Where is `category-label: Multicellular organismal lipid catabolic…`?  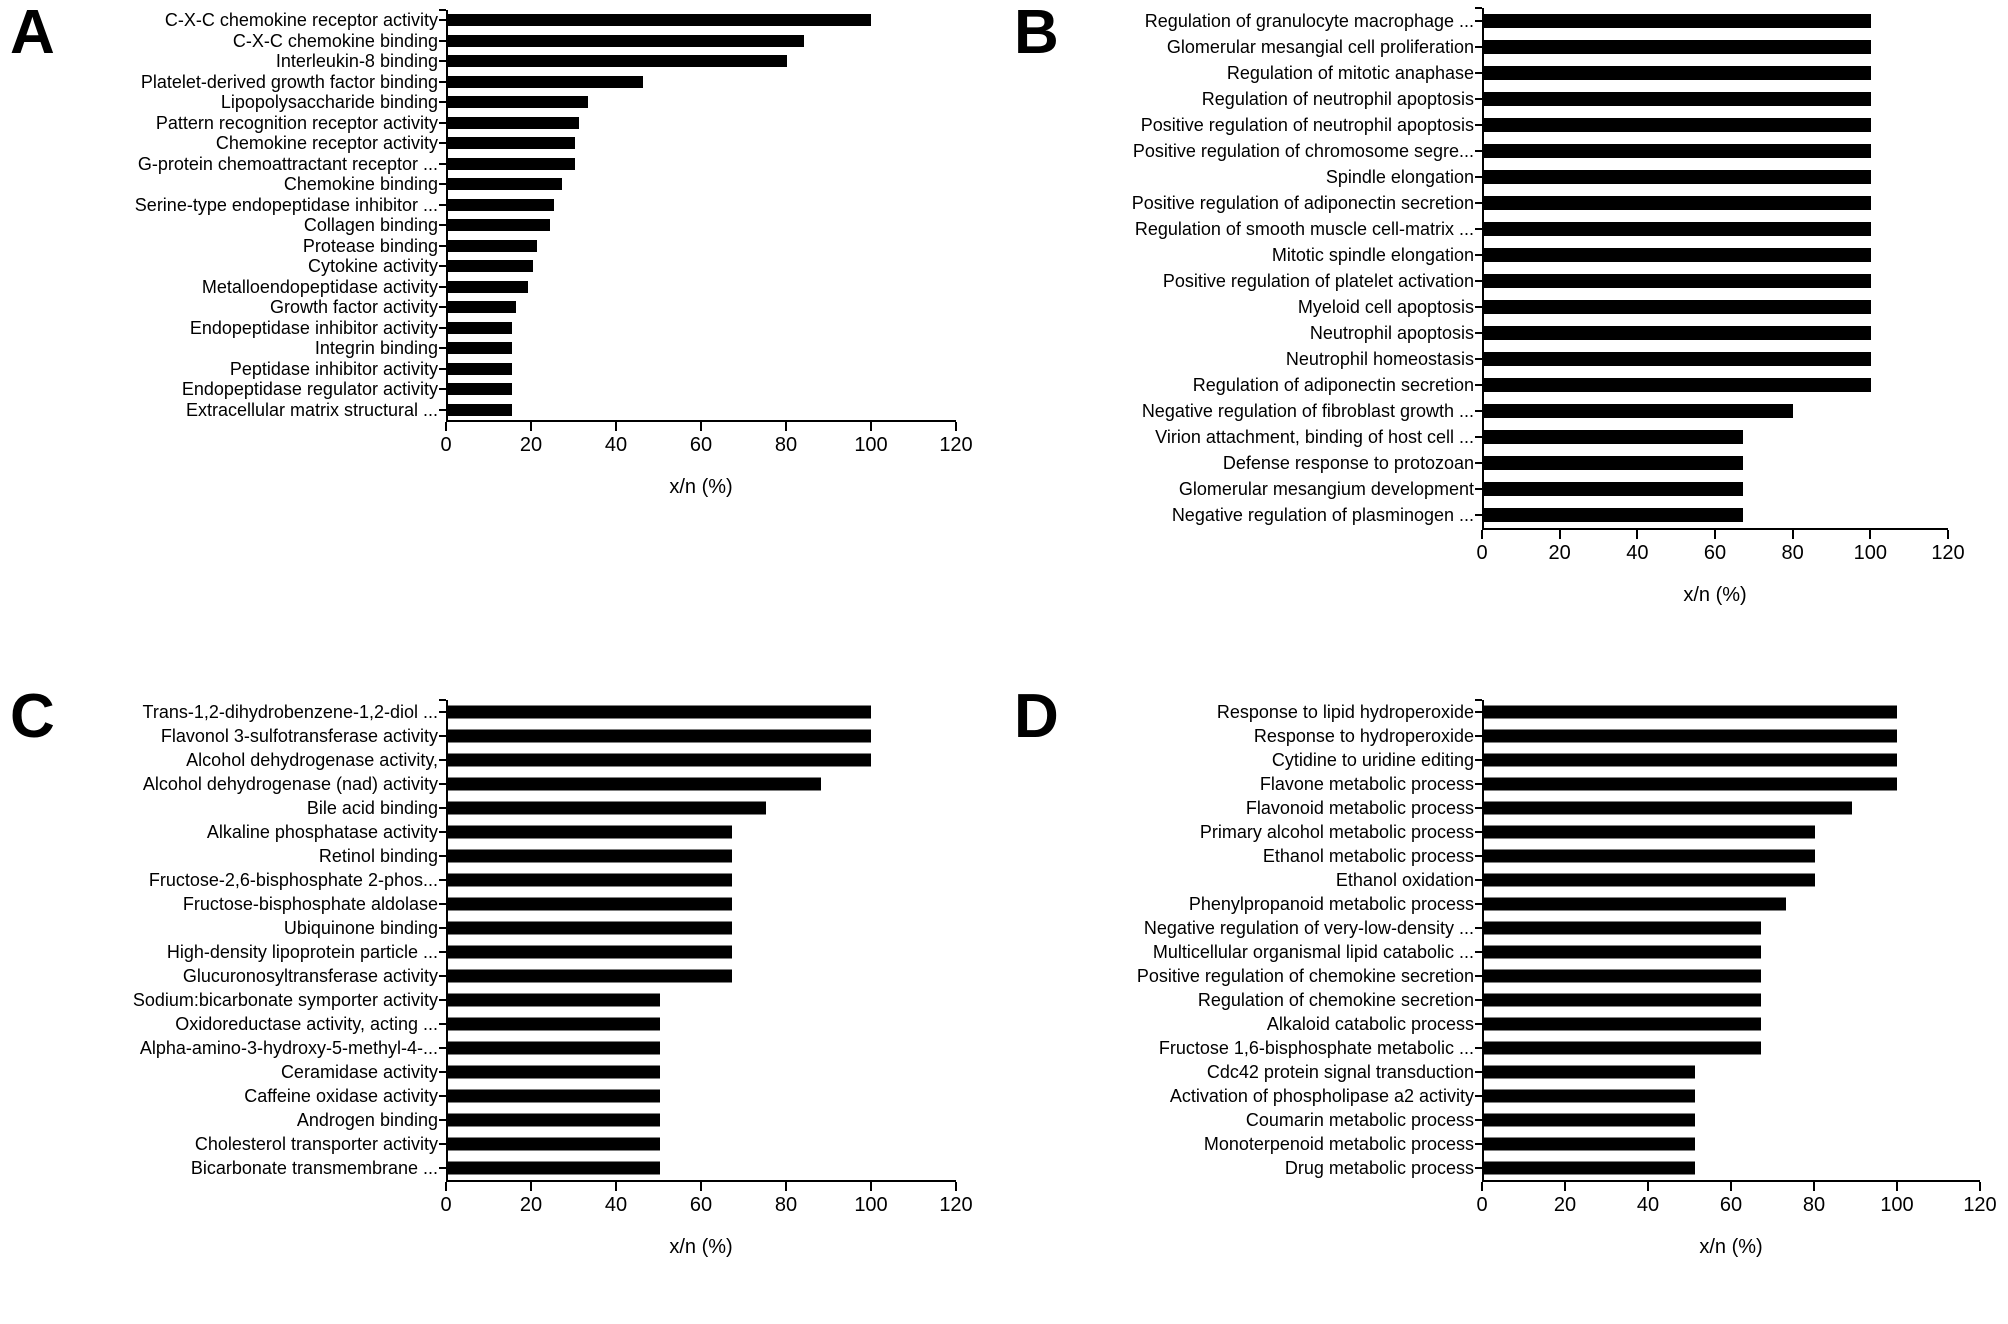 category-label: Multicellular organismal lipid catabolic… is located at coordinates (1313, 952).